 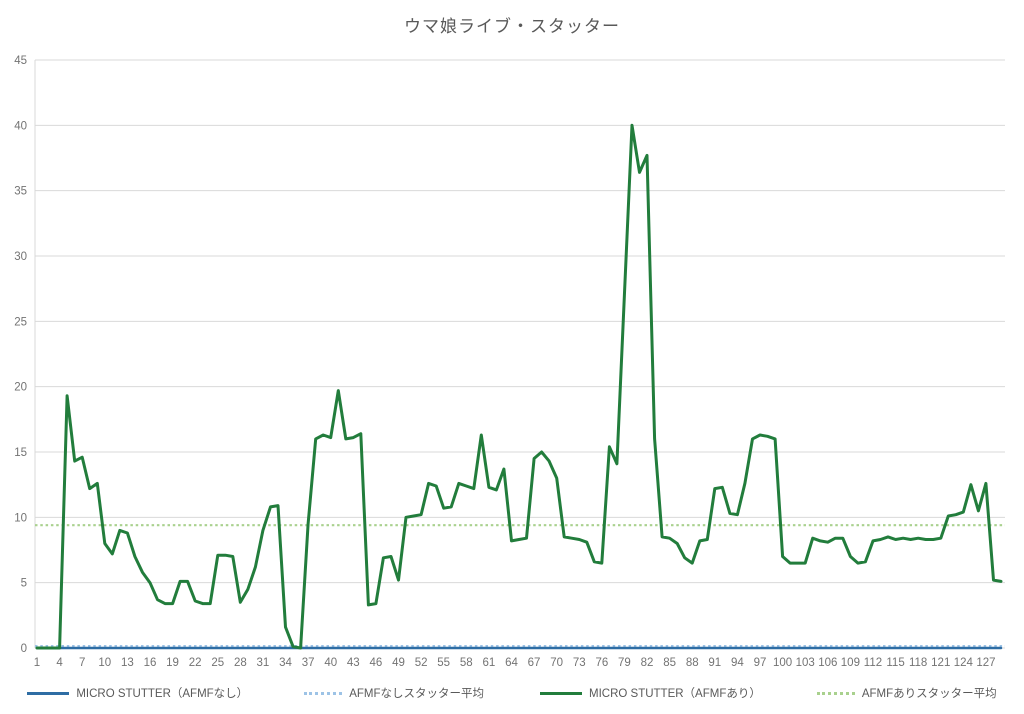 What do you see at coordinates (20, 126) in the screenshot?
I see `y-axis-label: 40` at bounding box center [20, 126].